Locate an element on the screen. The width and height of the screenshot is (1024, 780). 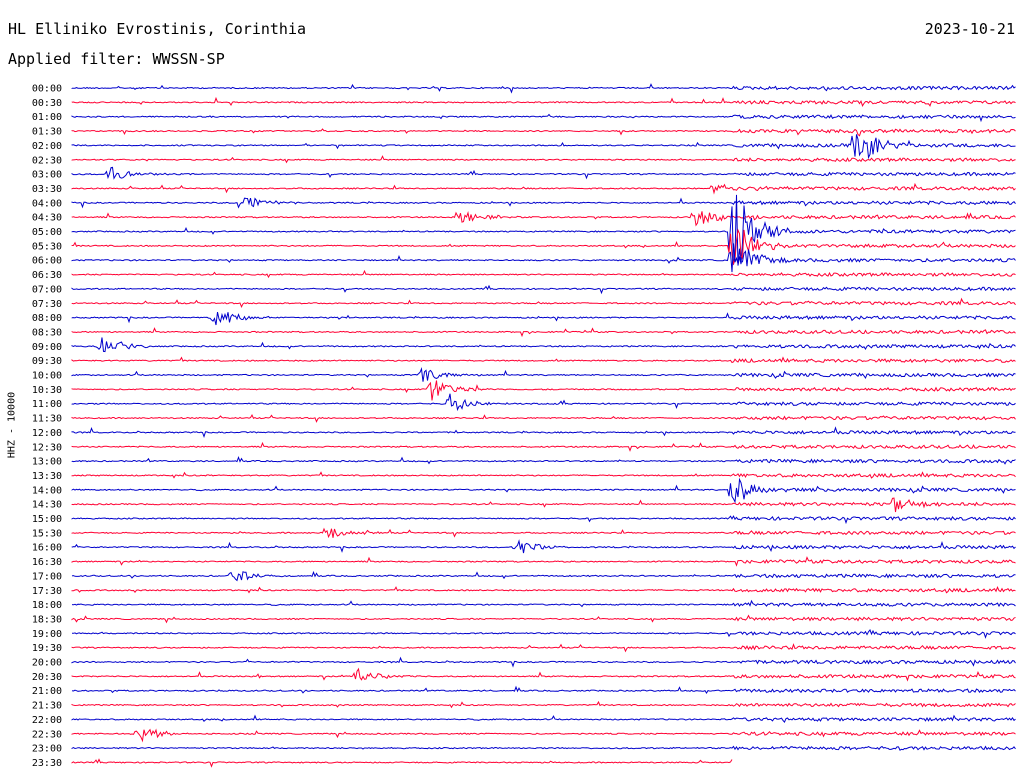
row-label-1830: 18:30 is located at coordinates (47, 619).